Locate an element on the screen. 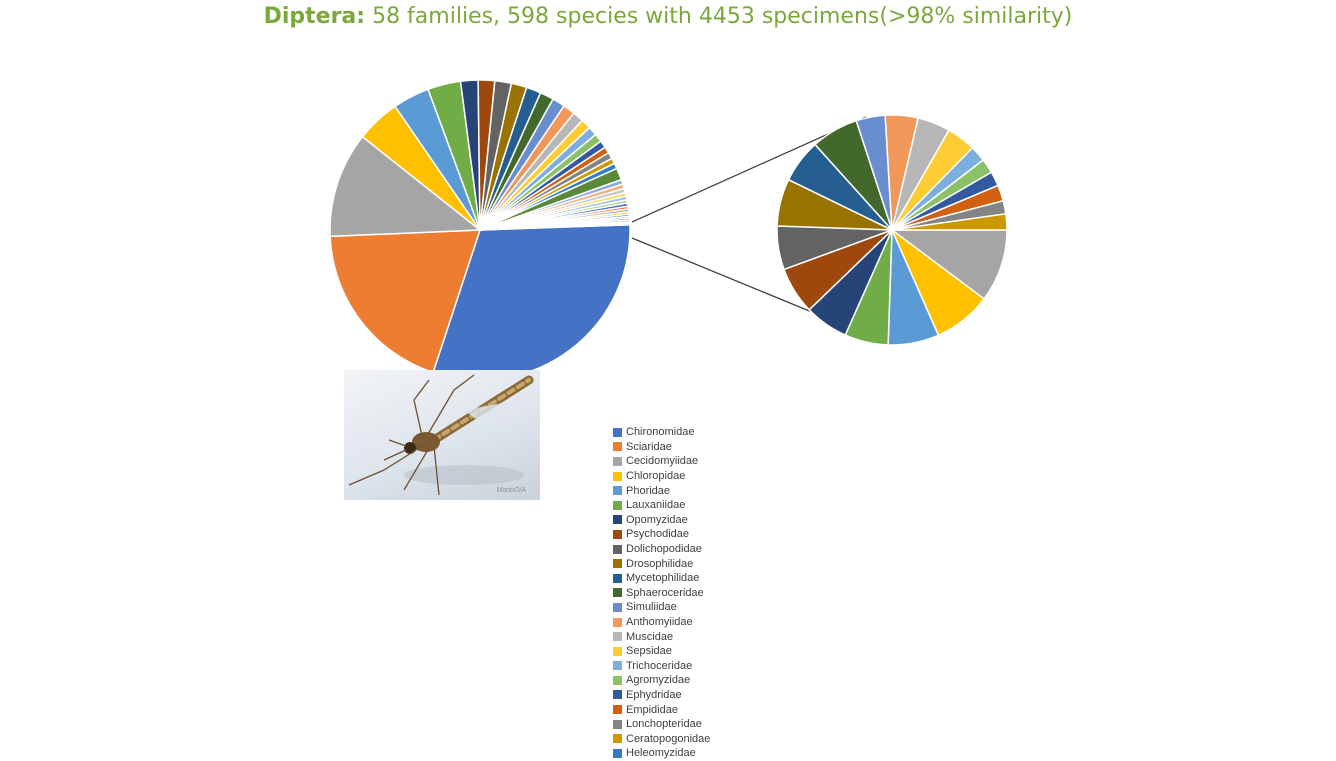  legend-item: Chironomidae is located at coordinates (661, 432).